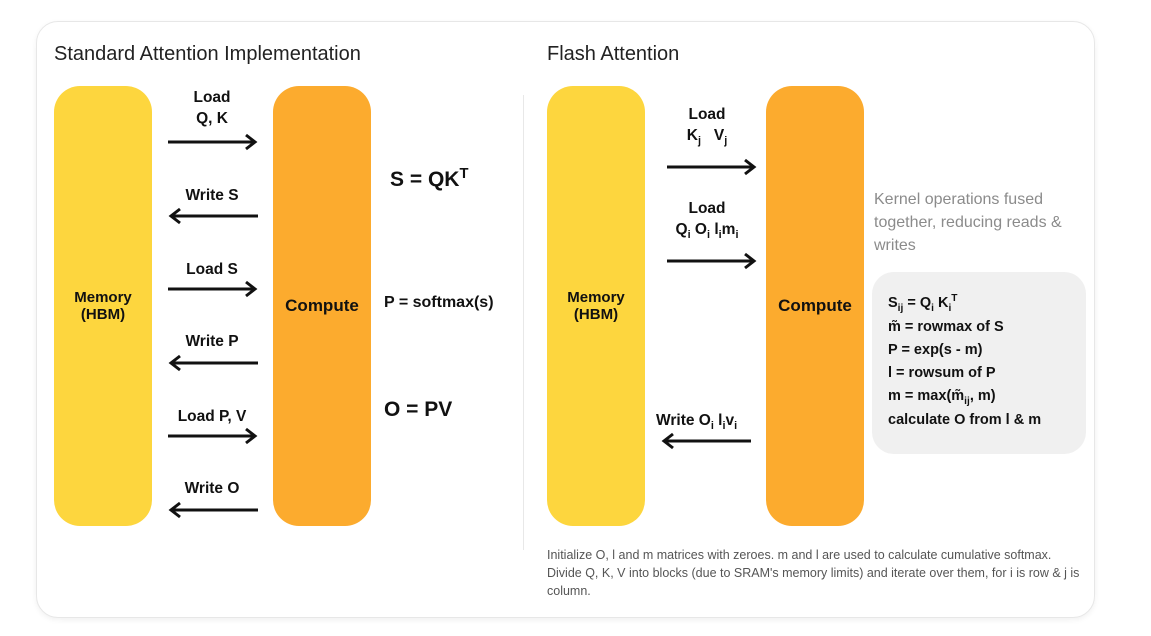 The image size is (1151, 636). What do you see at coordinates (212, 488) in the screenshot?
I see `write-o-label: Write O` at bounding box center [212, 488].